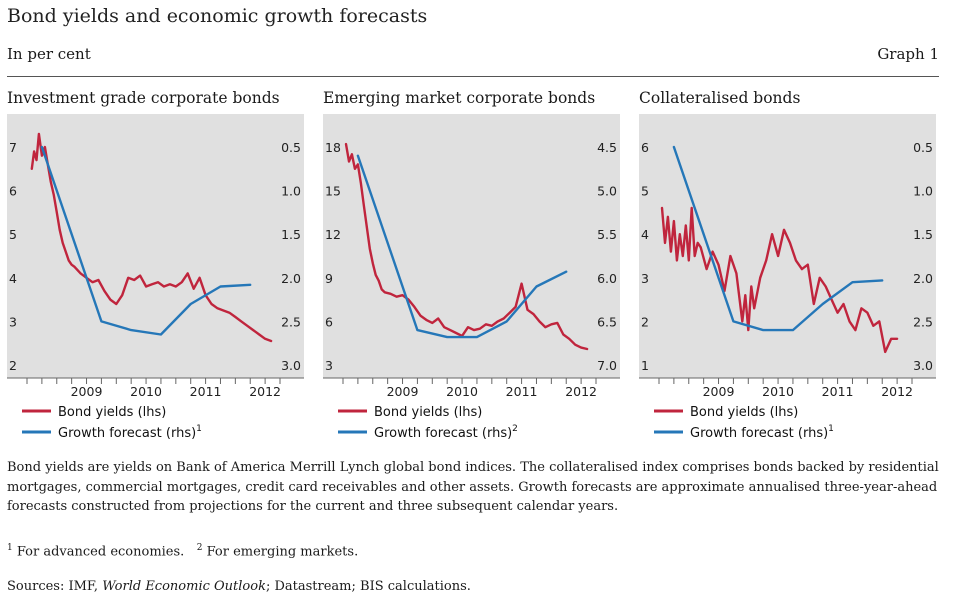 Image resolution: width=957 pixels, height=598 pixels. I want to click on sources-prefix: Sources: IMF,, so click(55, 586).